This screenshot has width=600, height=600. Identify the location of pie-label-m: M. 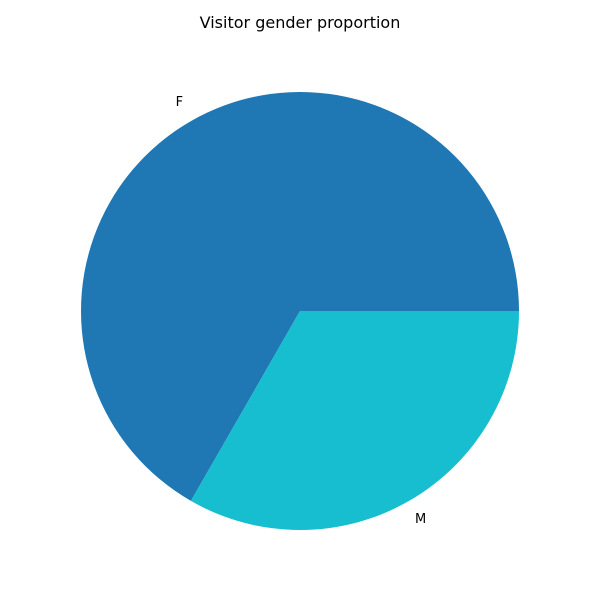
(420, 519).